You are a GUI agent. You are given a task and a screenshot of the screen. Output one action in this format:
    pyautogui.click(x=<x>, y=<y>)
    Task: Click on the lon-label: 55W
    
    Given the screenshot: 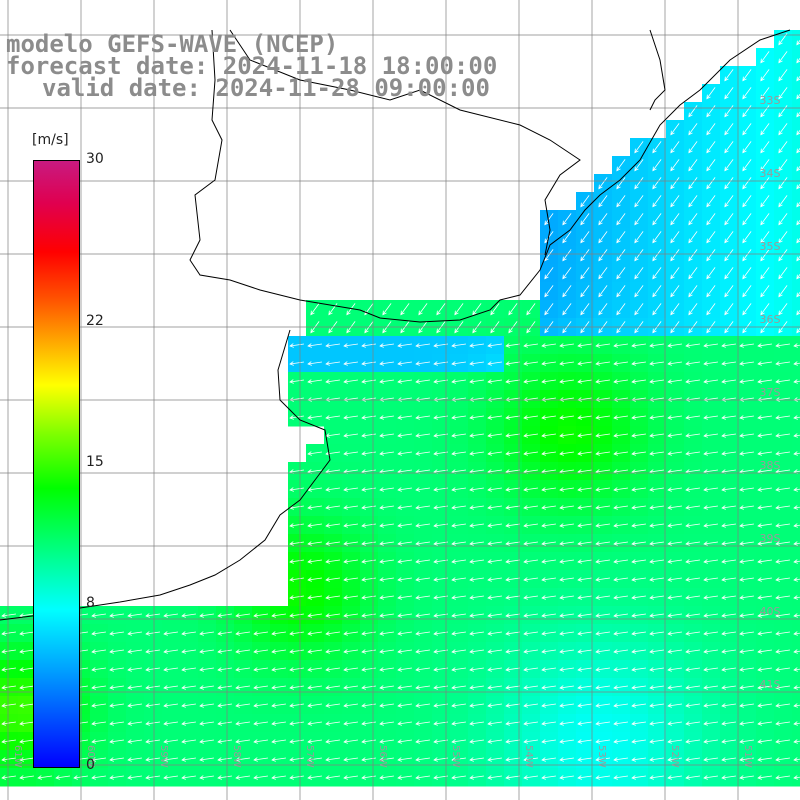 What is the action you would take?
    pyautogui.click(x=455, y=756)
    